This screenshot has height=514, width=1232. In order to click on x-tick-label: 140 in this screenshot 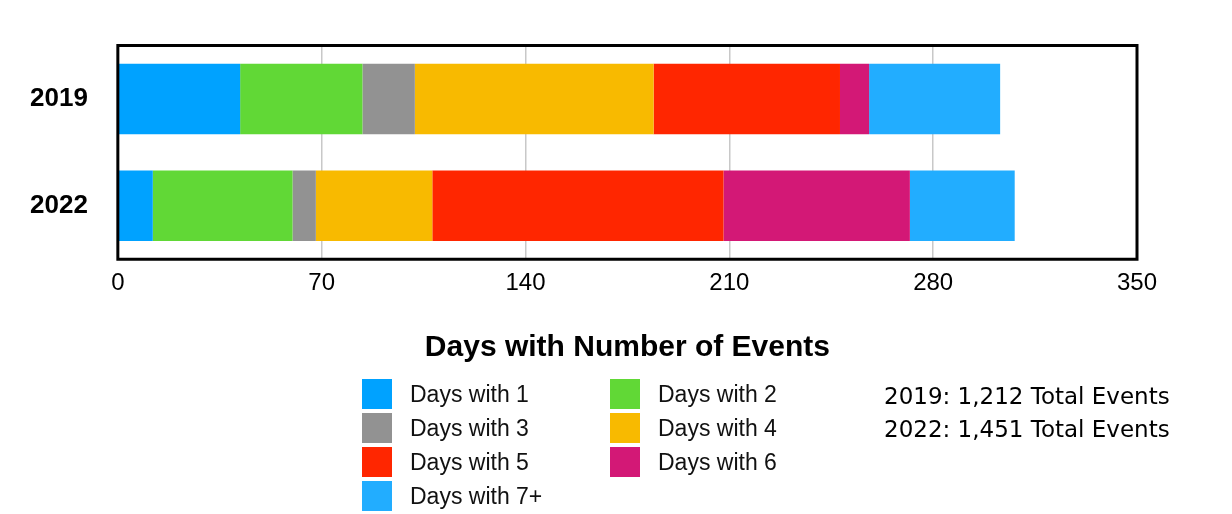, I will do `click(525, 282)`.